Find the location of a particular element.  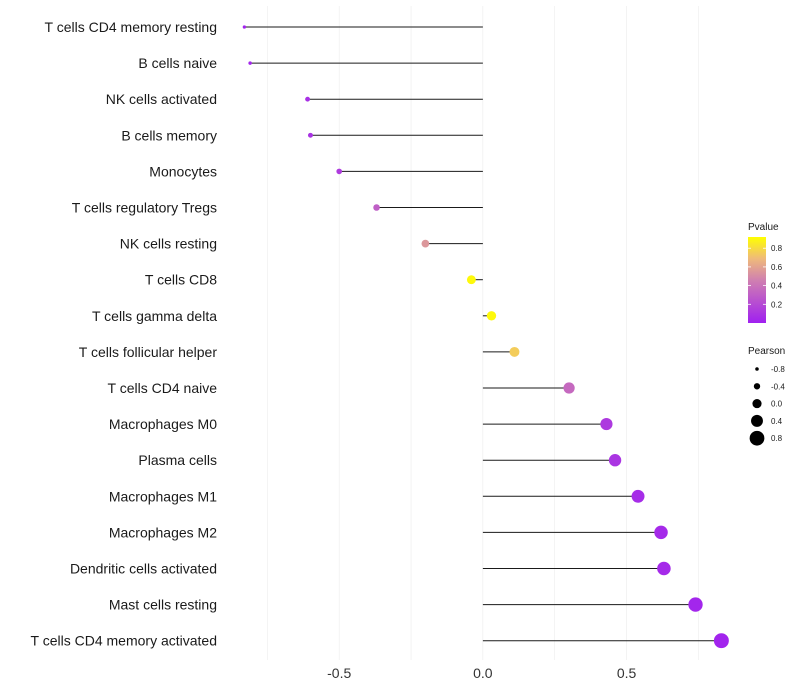

category-label: Plasma cells is located at coordinates (177, 460).